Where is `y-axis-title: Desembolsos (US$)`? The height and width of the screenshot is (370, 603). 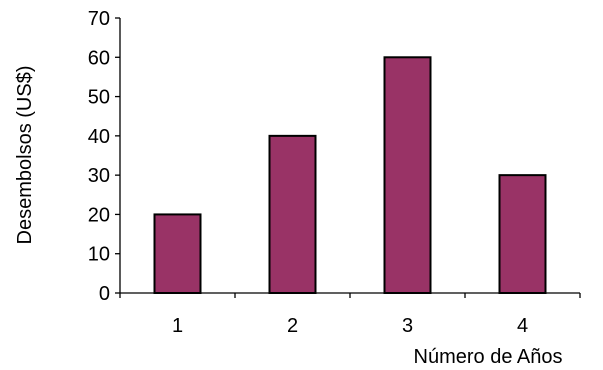 y-axis-title: Desembolsos (US$) is located at coordinates (25, 155).